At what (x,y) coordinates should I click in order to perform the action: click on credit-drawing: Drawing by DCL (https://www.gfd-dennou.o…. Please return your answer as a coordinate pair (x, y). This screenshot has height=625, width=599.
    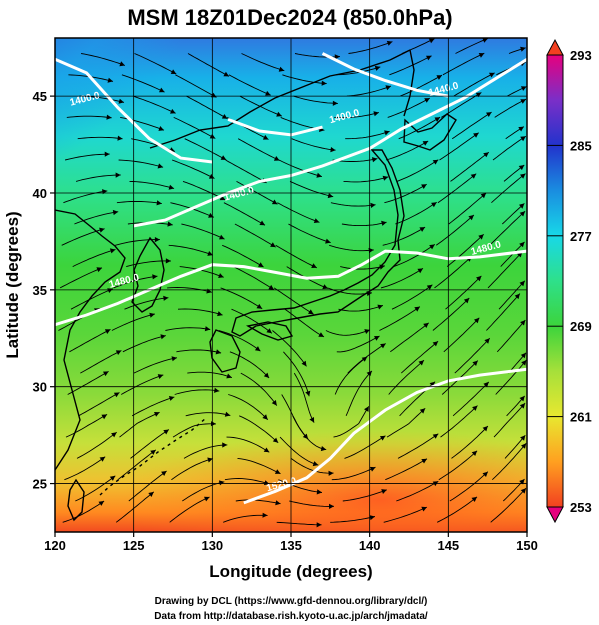
    Looking at the image, I should click on (291, 601).